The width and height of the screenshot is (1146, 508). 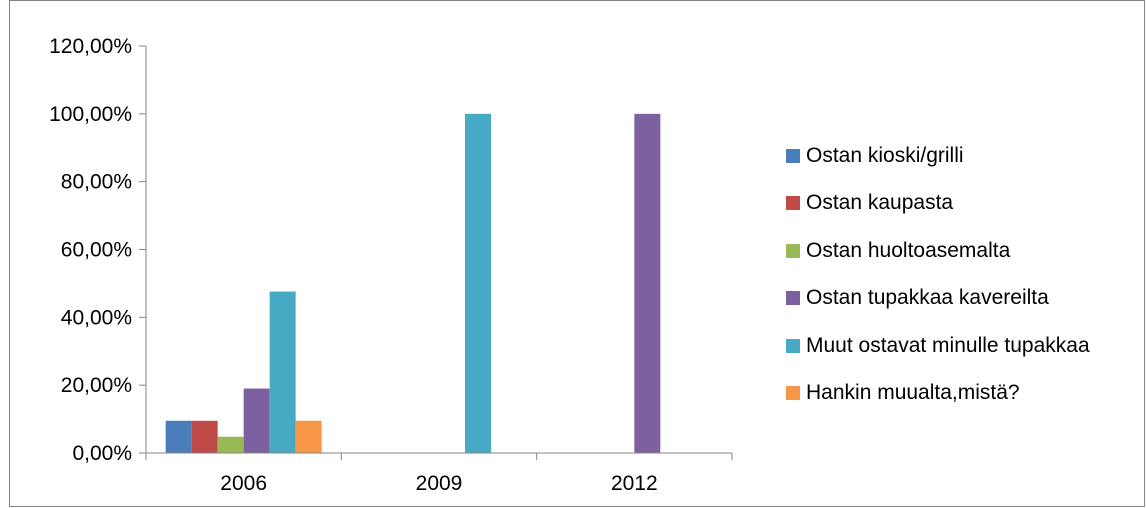 What do you see at coordinates (439, 483) in the screenshot?
I see `x-tick-label: 2009` at bounding box center [439, 483].